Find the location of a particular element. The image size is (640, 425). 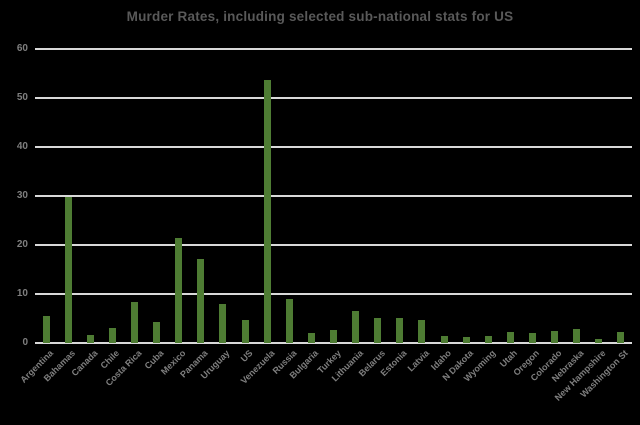

bar-estonia is located at coordinates (400, 330).